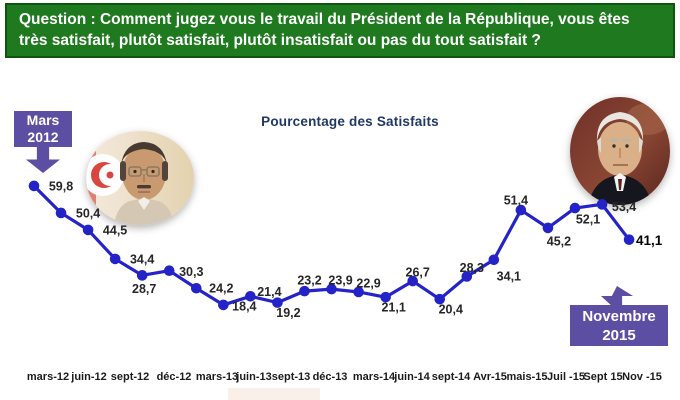 This screenshot has width=680, height=400. I want to click on data-point-label: 23,2, so click(309, 281).